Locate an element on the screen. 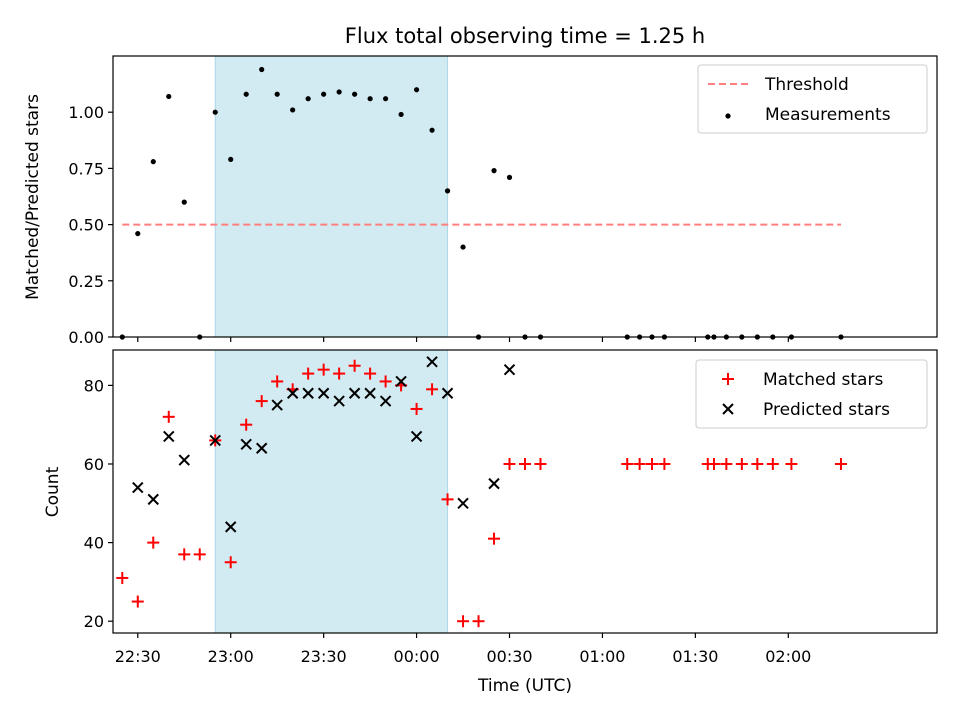 This screenshot has height=720, width=960. xtick-label: 02:00 is located at coordinates (788, 656).